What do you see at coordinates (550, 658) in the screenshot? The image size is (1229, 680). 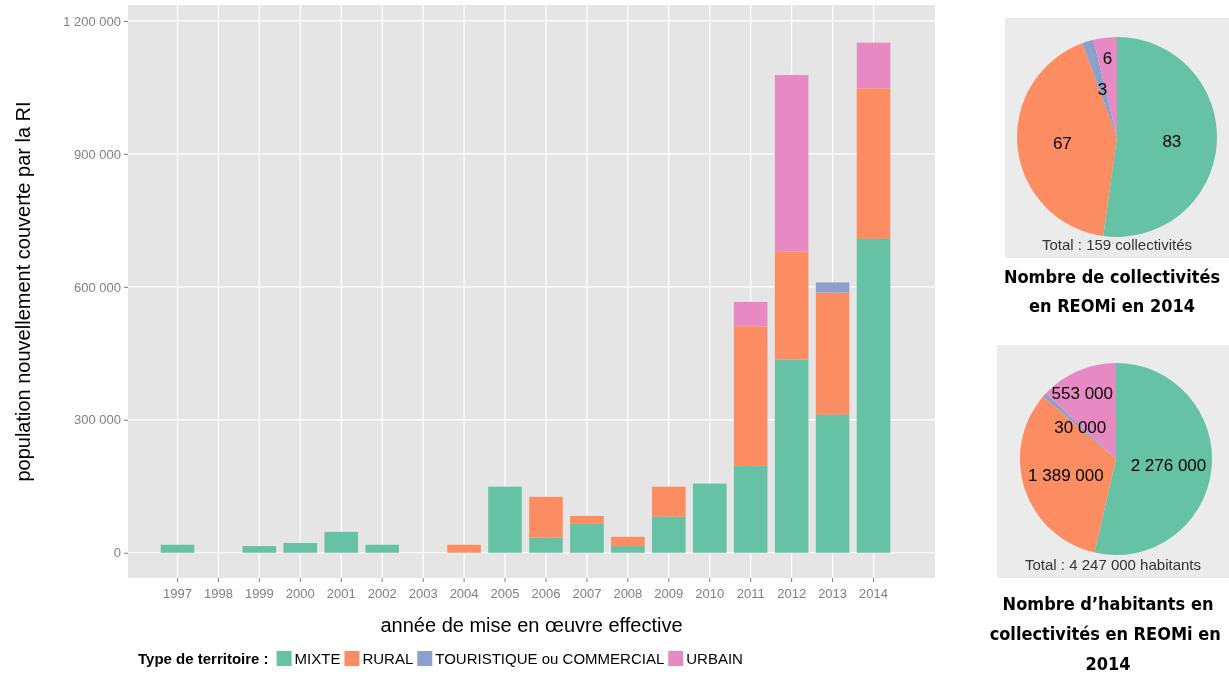 I see `legend-label: TOURISTIQUE ou COMMERCIAL` at bounding box center [550, 658].